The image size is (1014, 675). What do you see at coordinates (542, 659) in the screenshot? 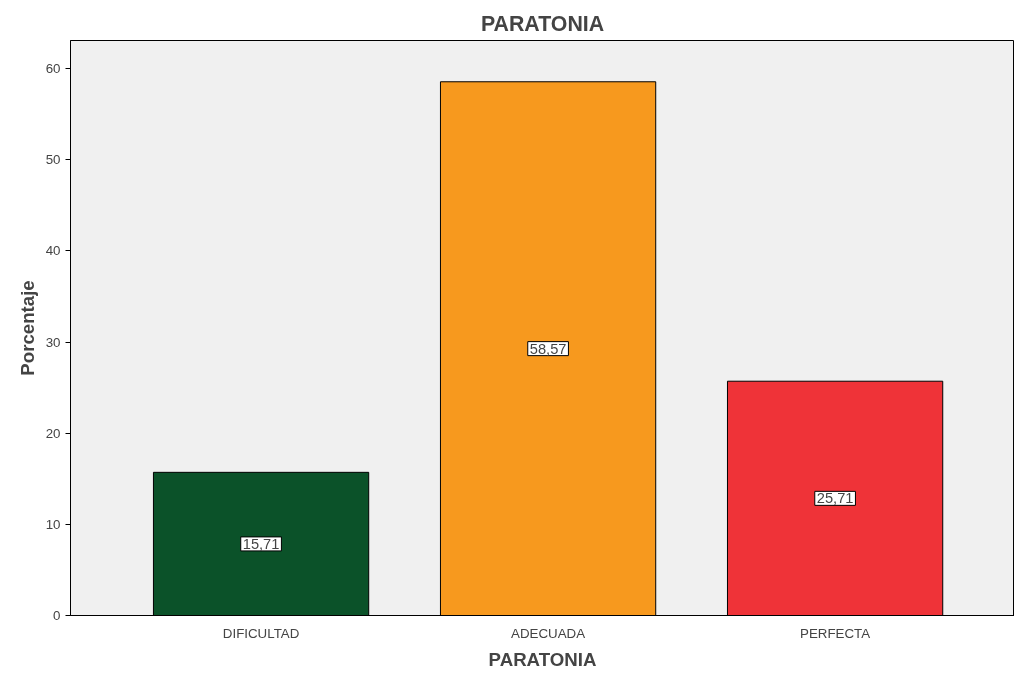
I see `x-axis-title: PARATONIA` at bounding box center [542, 659].